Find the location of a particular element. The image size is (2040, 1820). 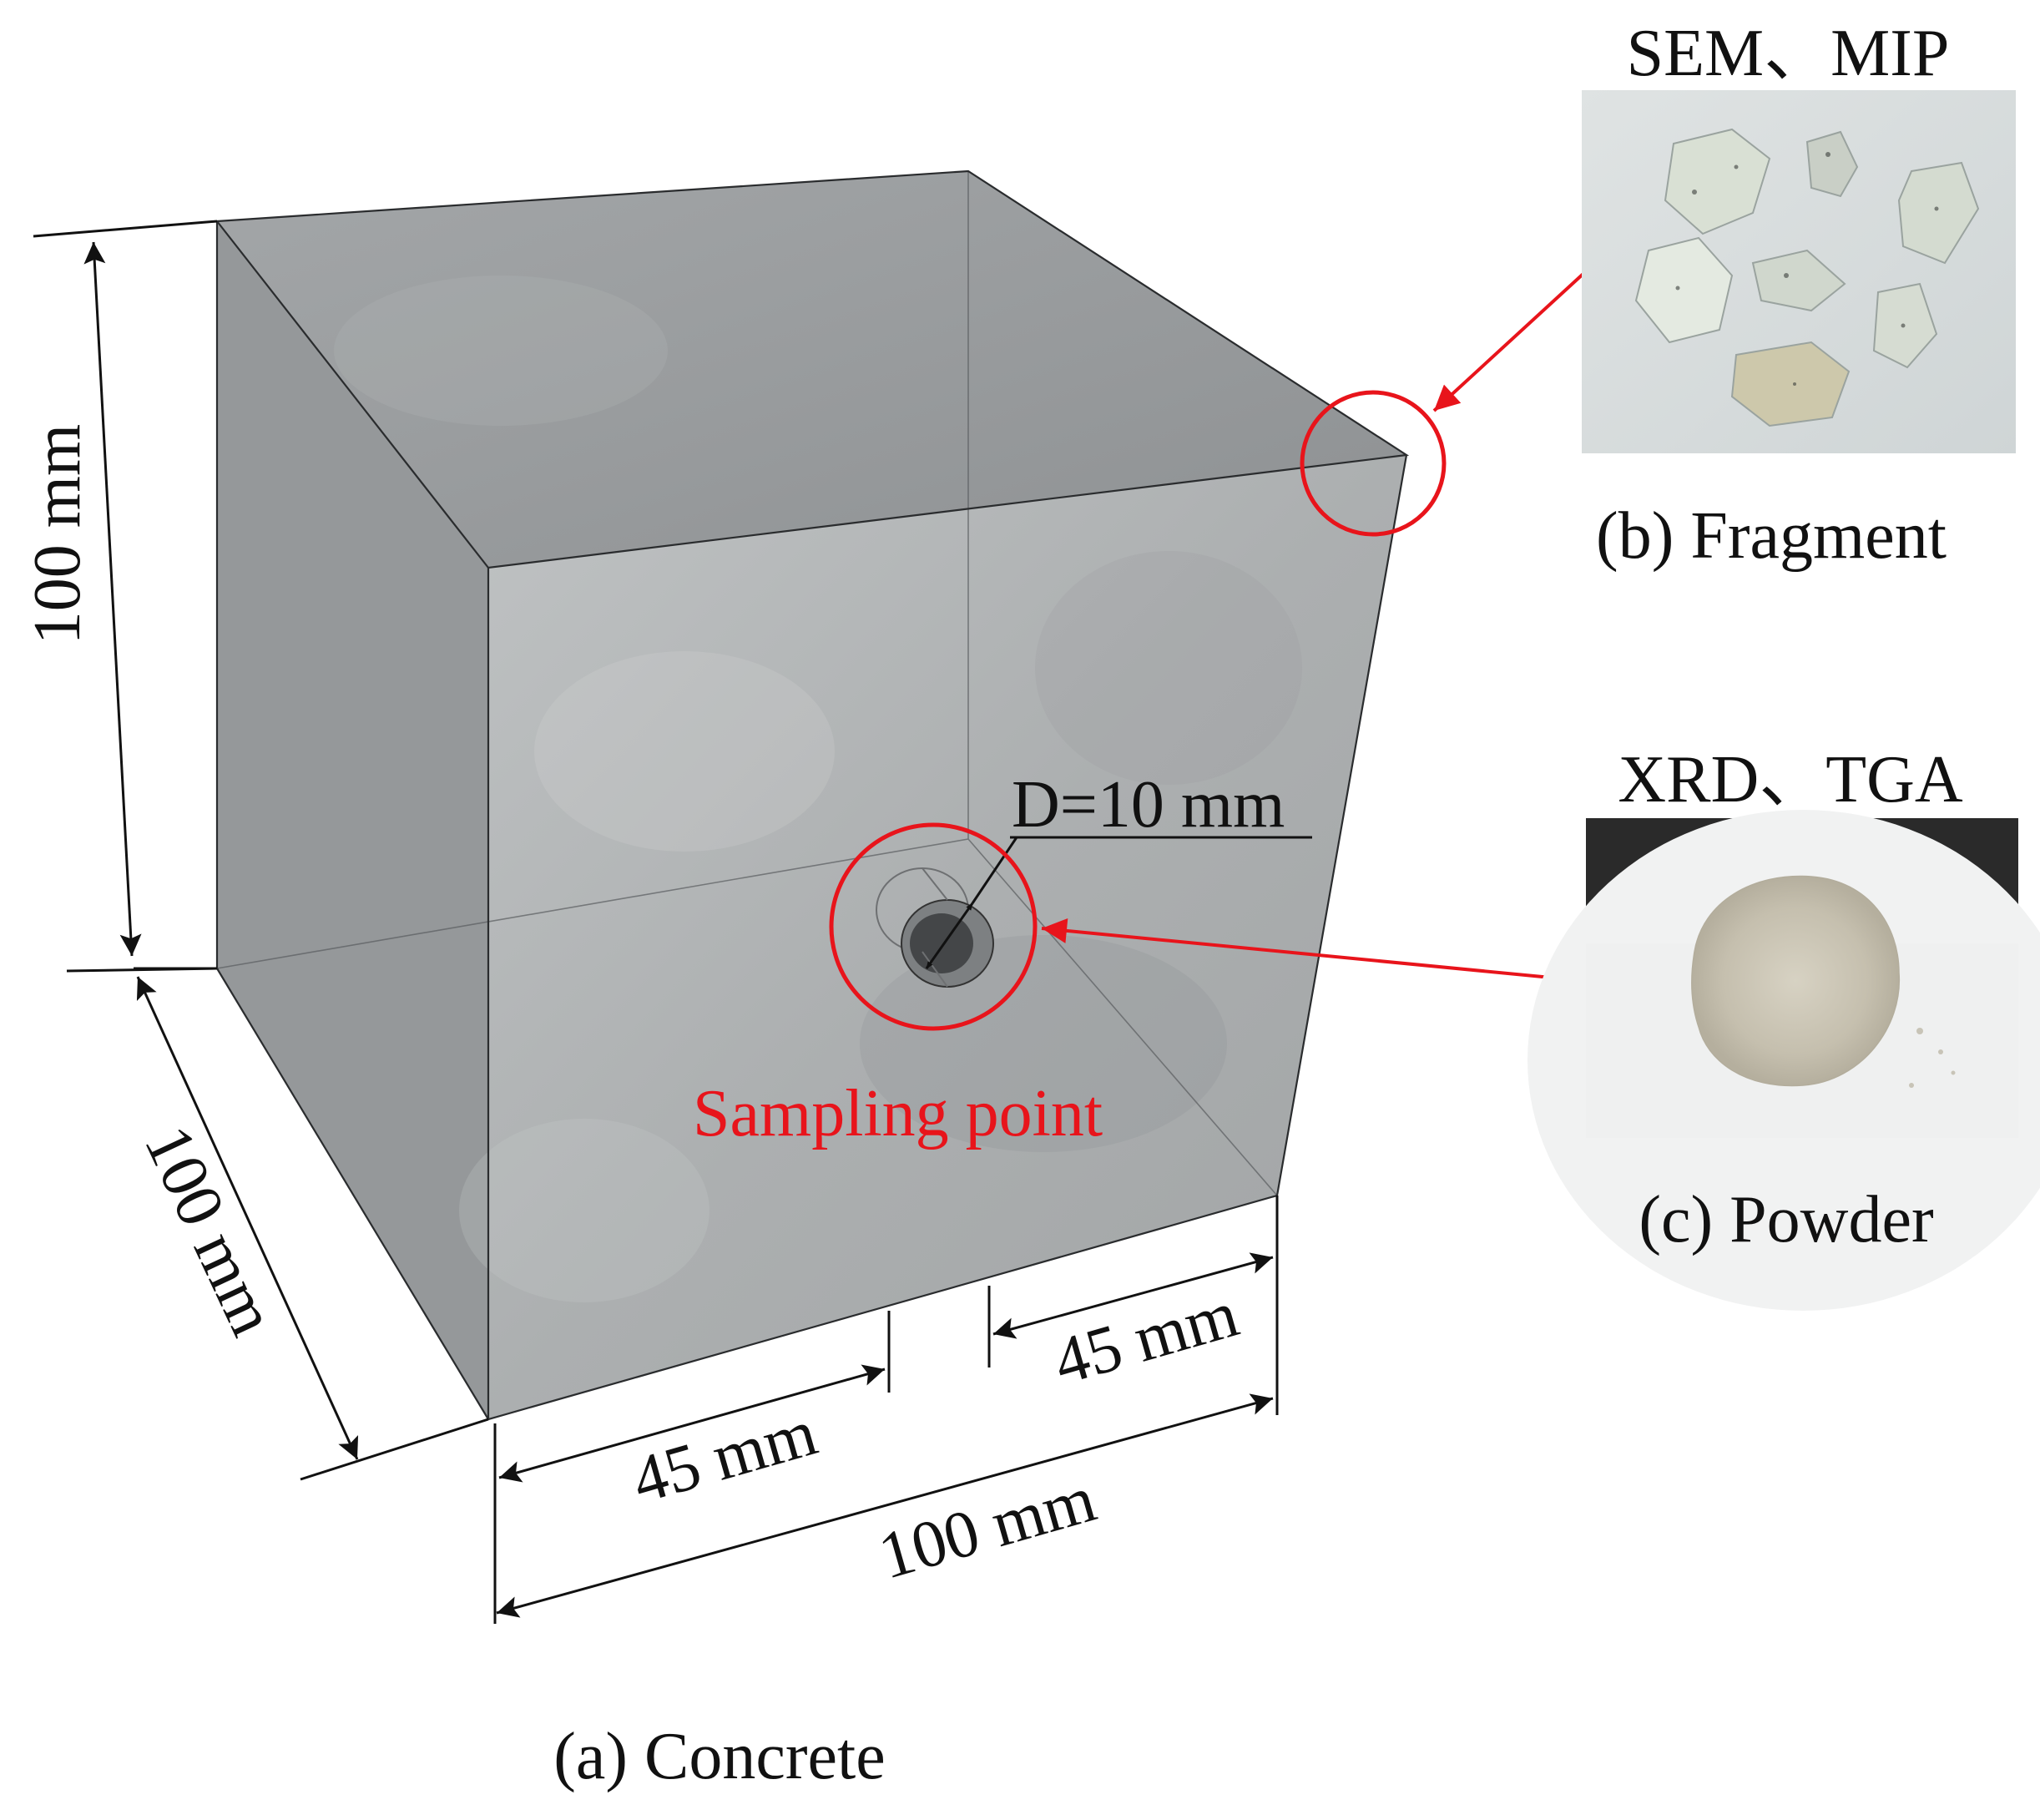

diameter-annotation: D=10 mm is located at coordinates (1118, 868).